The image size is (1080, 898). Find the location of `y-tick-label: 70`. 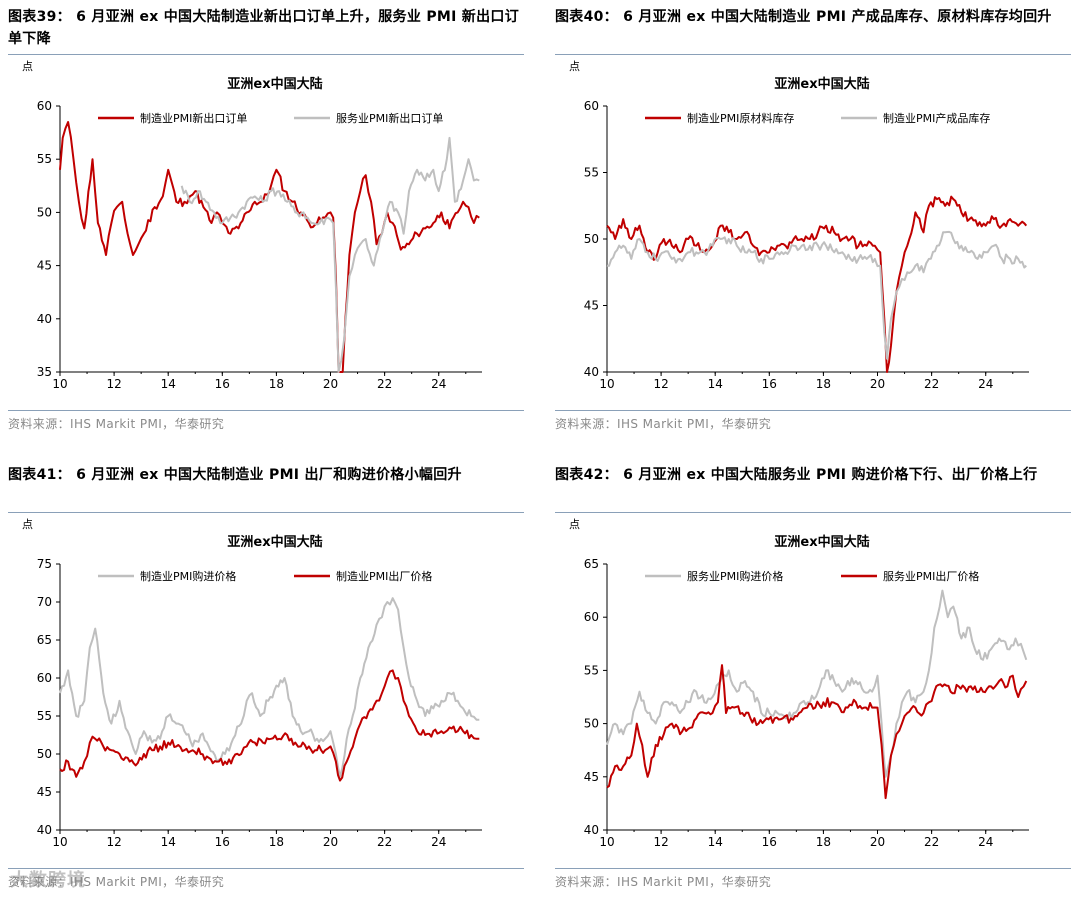

y-tick-label: 70 is located at coordinates (44, 602).